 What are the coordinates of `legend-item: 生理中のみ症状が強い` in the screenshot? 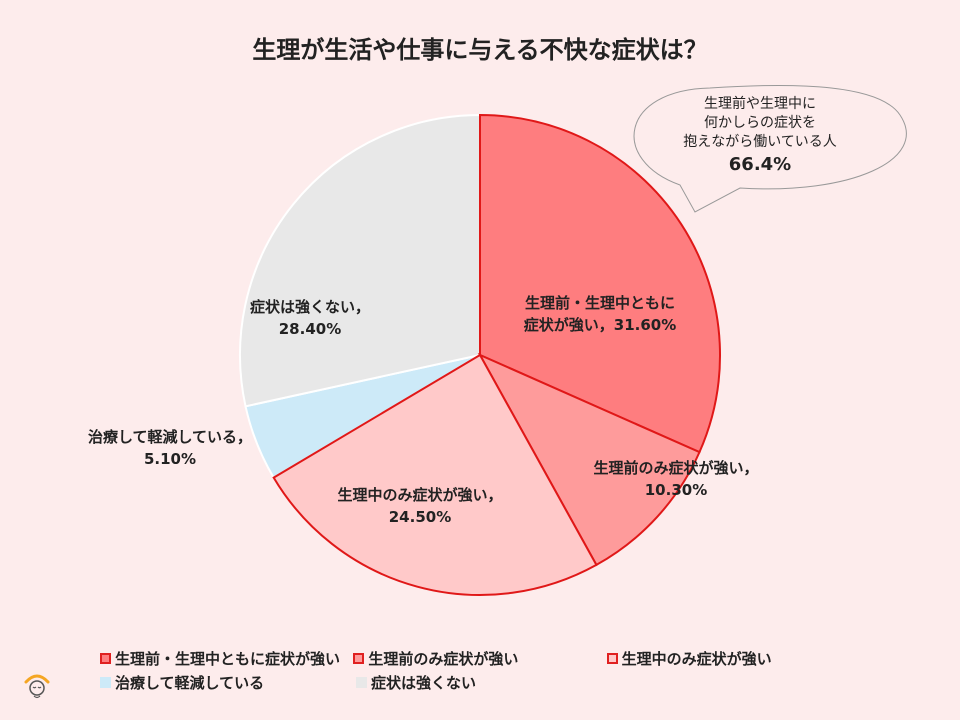 It's located at (733, 658).